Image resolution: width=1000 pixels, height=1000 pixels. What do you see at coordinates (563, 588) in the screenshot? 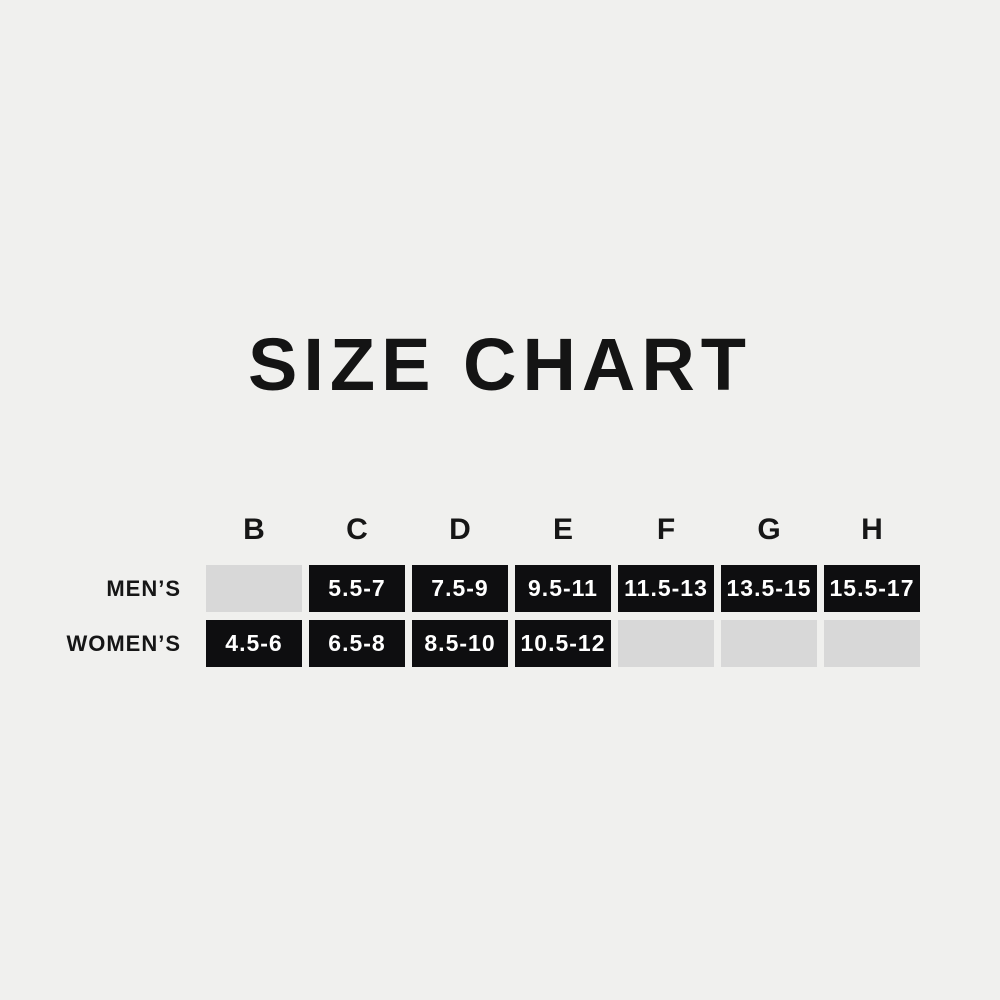
I see `cell-mens-e: 9.5-11` at bounding box center [563, 588].